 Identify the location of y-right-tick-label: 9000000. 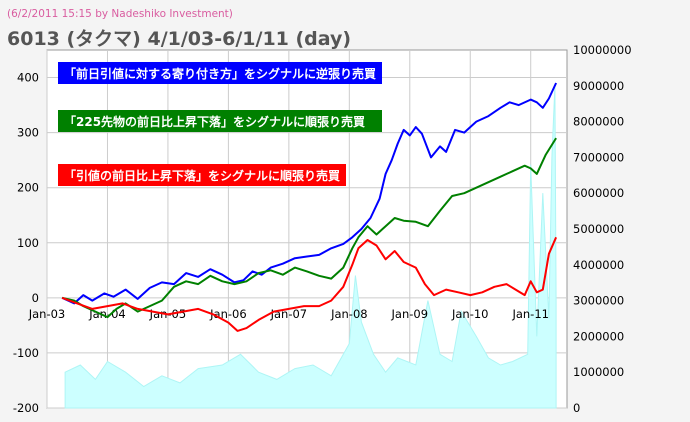
(598, 86).